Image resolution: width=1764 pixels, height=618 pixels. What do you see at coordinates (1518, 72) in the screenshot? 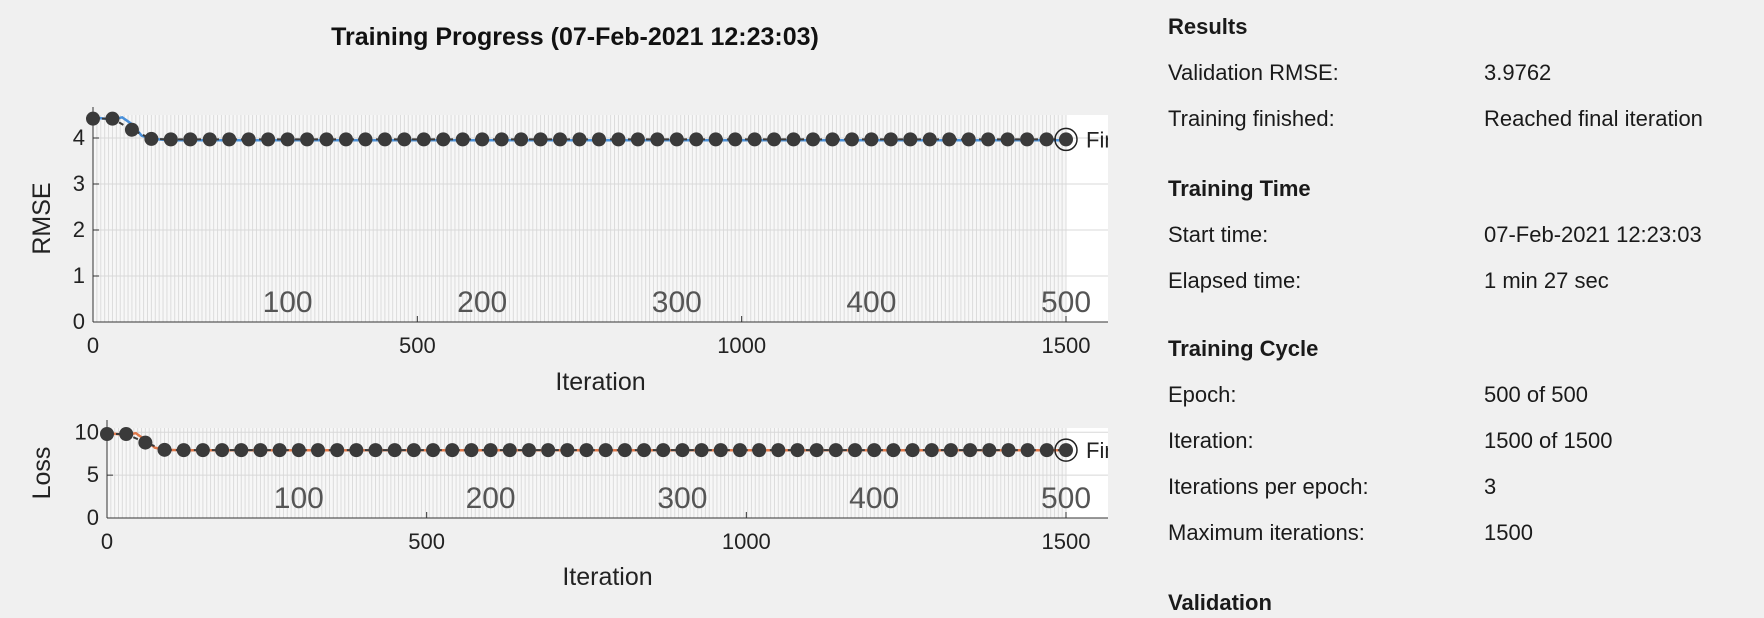
I see `validation-rmse-value: 3.9762` at bounding box center [1518, 72].